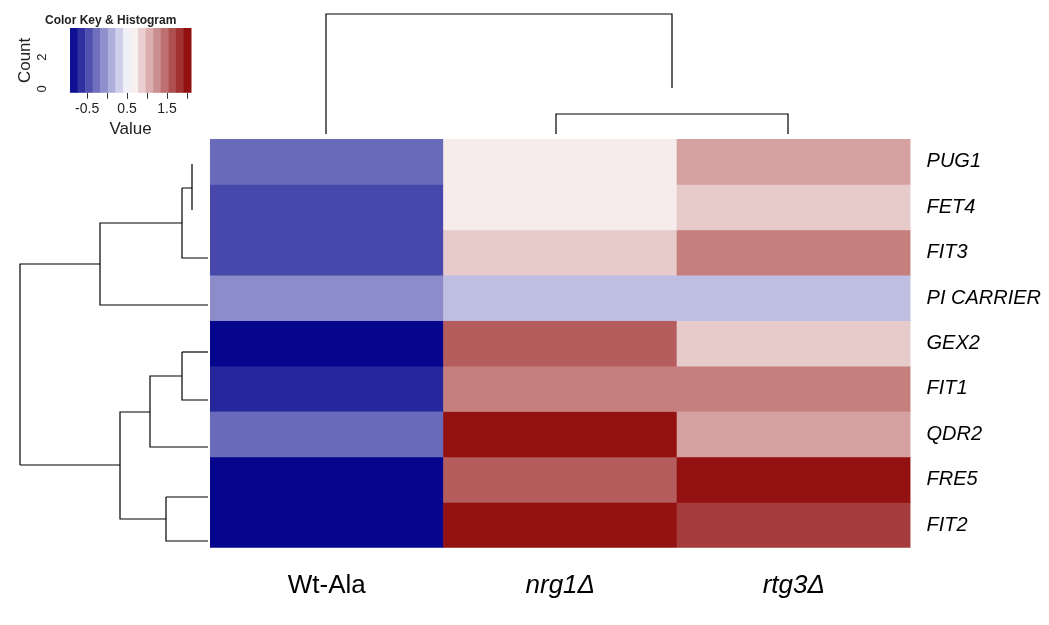  What do you see at coordinates (167, 108) in the screenshot?
I see `color-bar-label: 1.5` at bounding box center [167, 108].